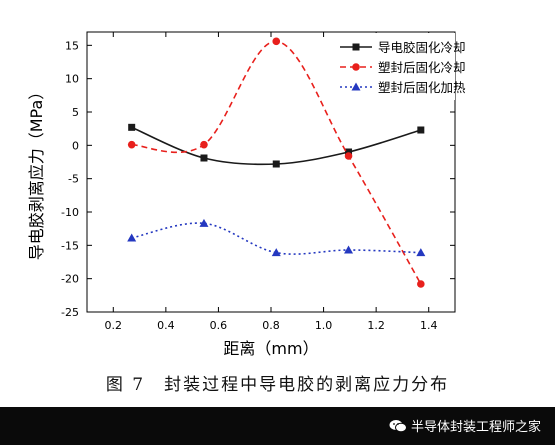 The image size is (555, 445). What do you see at coordinates (70, 245) in the screenshot?
I see `y-tick-label: -15` at bounding box center [70, 245].